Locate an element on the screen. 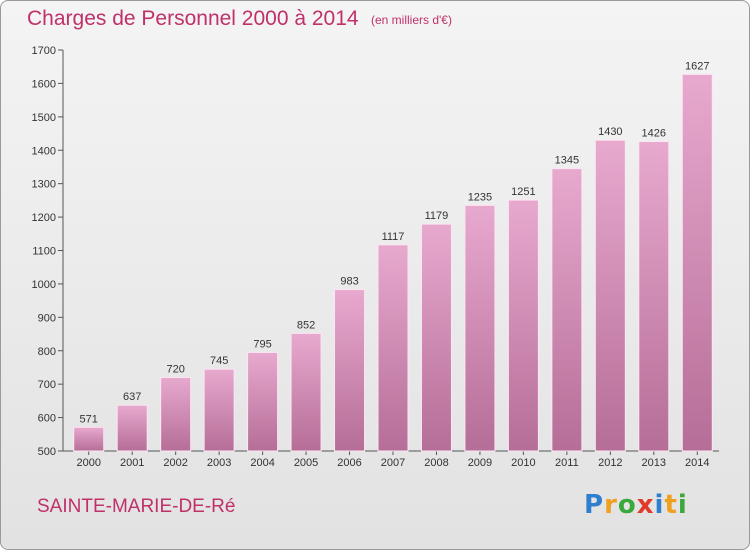 Image resolution: width=750 pixels, height=550 pixels. data-label-2007: 1117 is located at coordinates (393, 237).